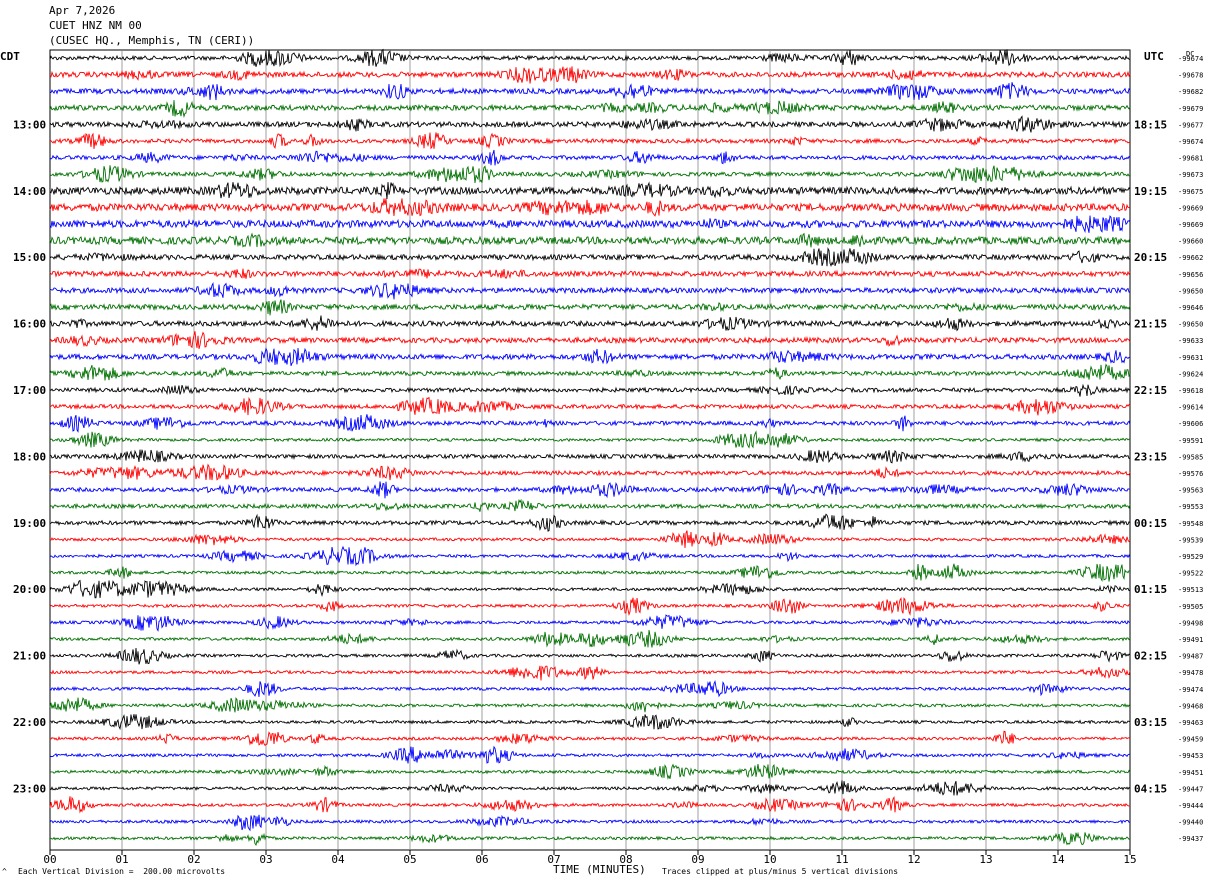  I want to click on utc-hour-label: 00:15, so click(1150, 523).